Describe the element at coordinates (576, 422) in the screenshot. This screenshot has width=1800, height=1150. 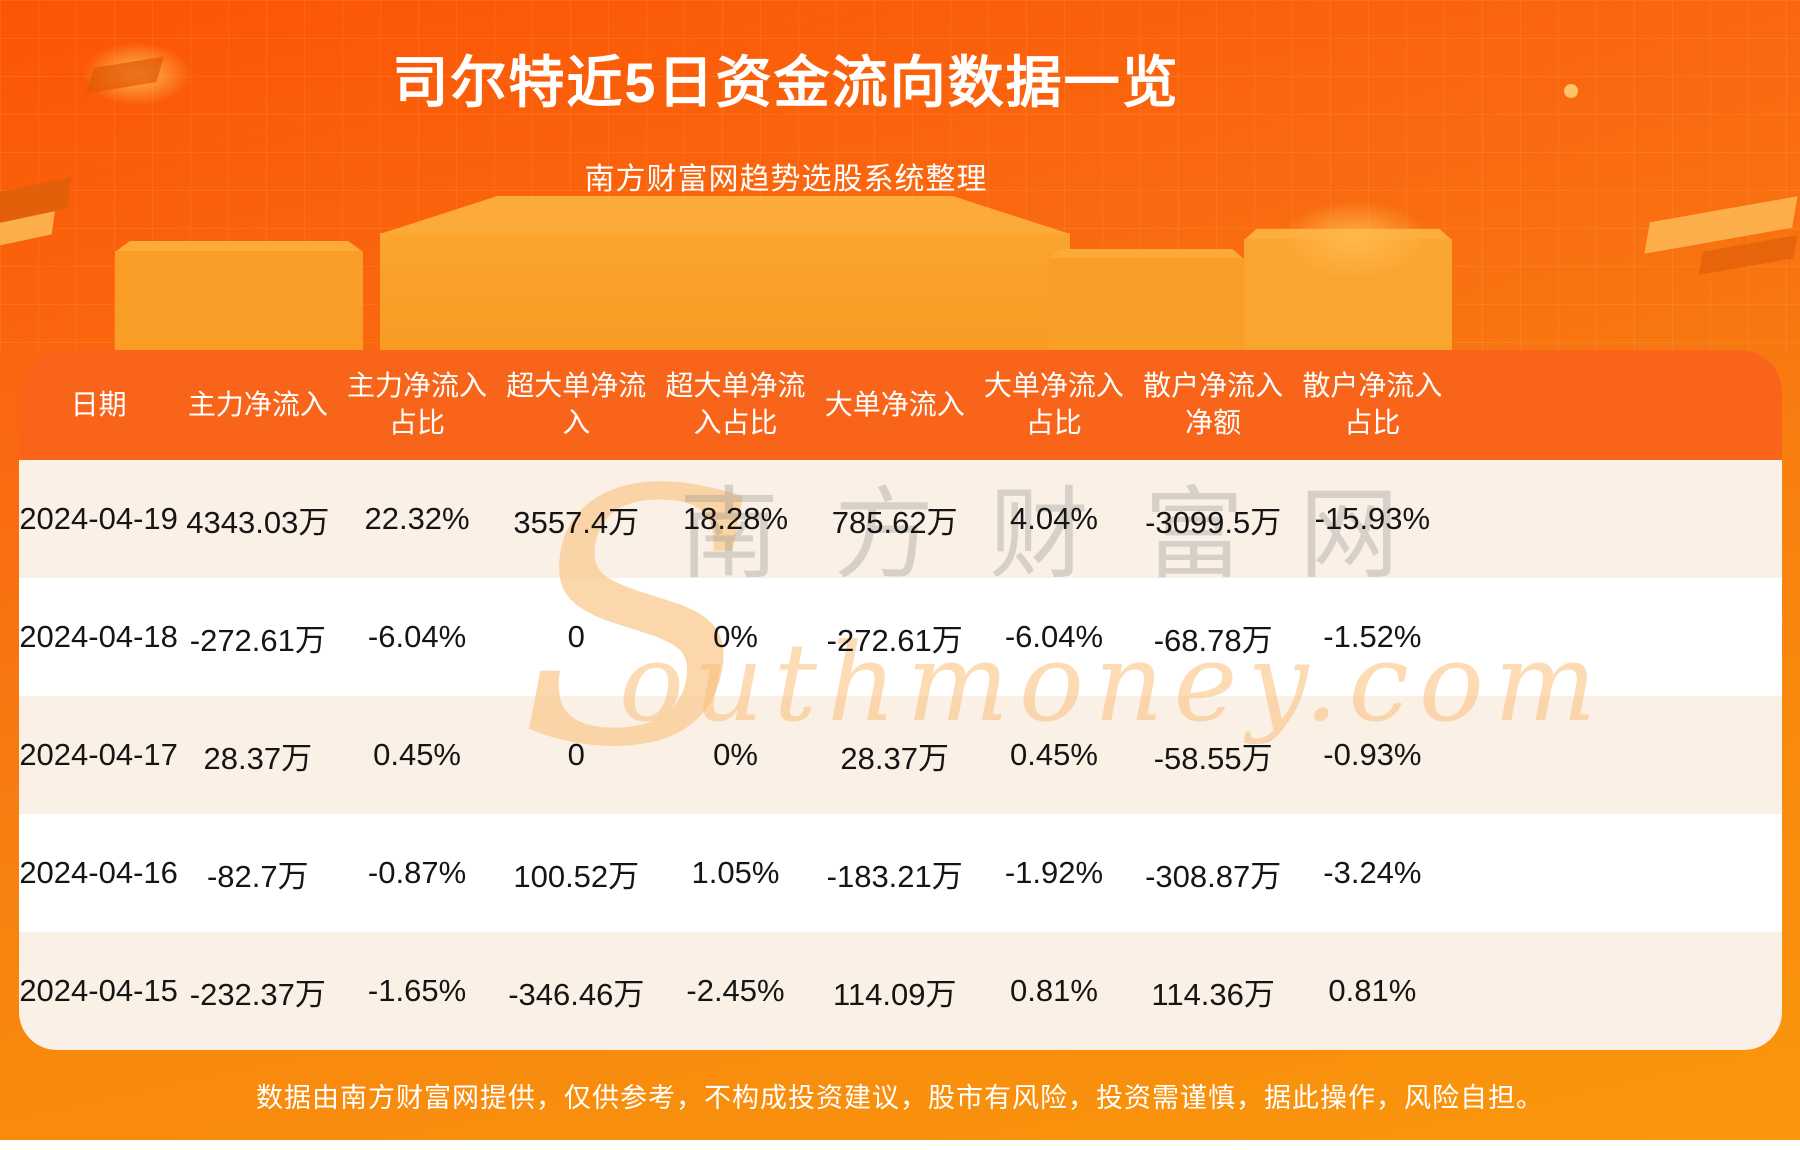
I see `column-header-line: 入` at that location.